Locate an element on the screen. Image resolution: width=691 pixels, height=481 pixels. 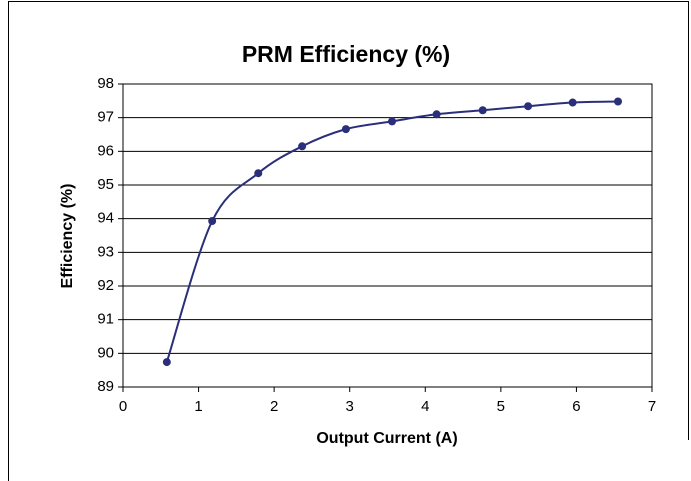
x-tick-label: 0 is located at coordinates (123, 406).